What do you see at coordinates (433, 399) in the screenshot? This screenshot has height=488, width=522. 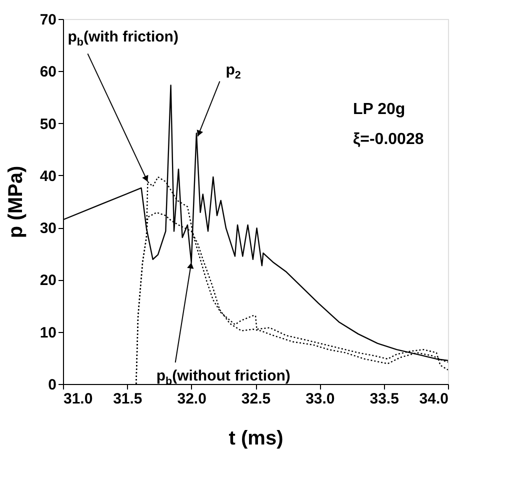 I see `x-tick-label: 34.0` at bounding box center [433, 399].